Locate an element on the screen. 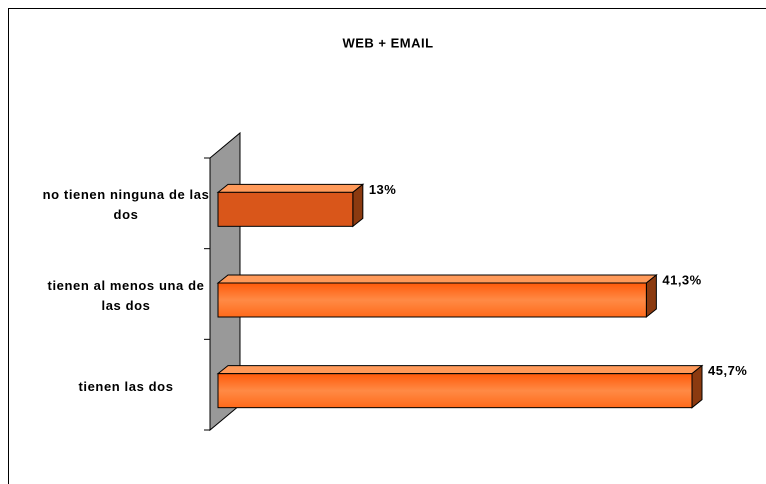  category-label: tienen al menos una de las dos is located at coordinates (126, 295).